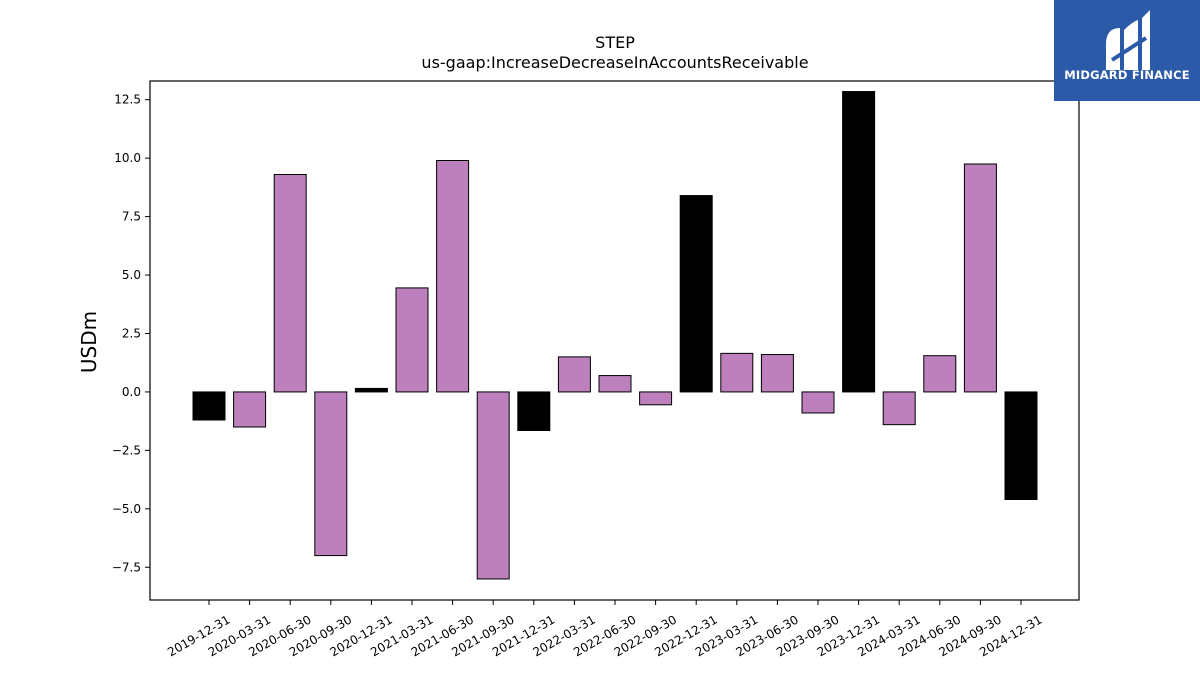 The image size is (1200, 675). What do you see at coordinates (126, 567) in the screenshot?
I see `y-tick-label: −7.5` at bounding box center [126, 567].